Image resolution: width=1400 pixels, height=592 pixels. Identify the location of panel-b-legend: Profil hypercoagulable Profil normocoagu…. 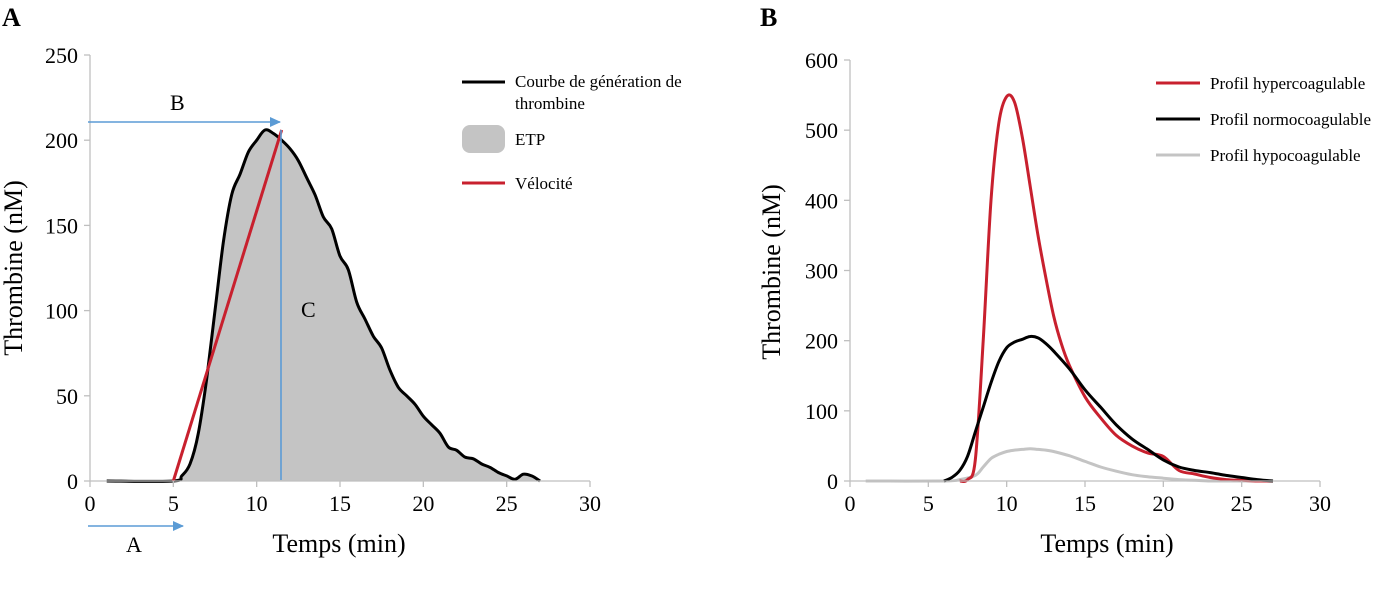
(1263, 119).